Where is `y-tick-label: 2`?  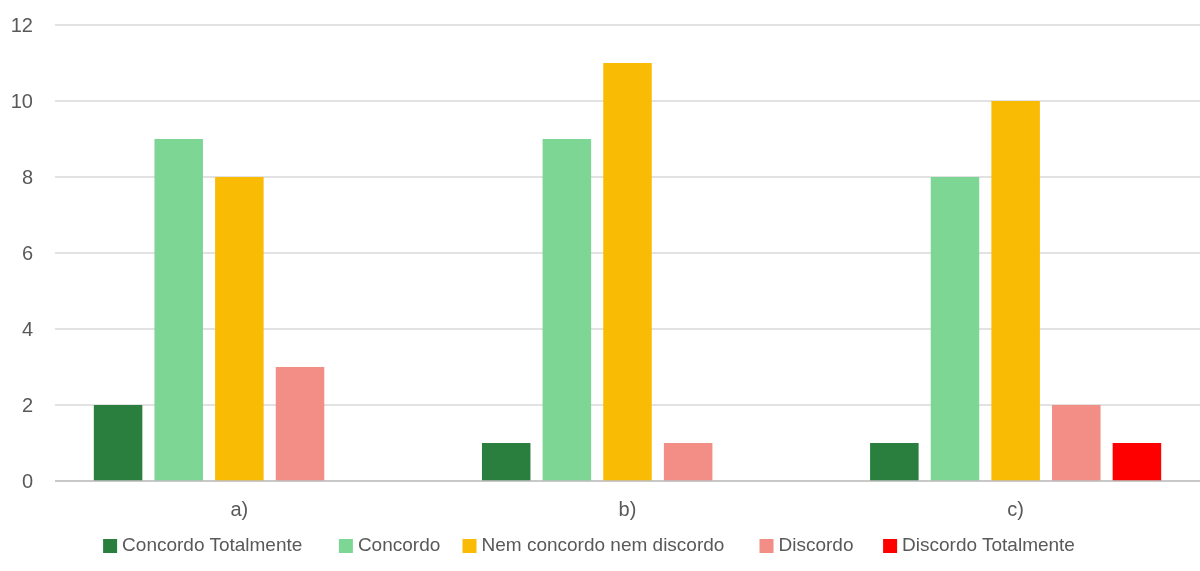
y-tick-label: 2 is located at coordinates (27, 405).